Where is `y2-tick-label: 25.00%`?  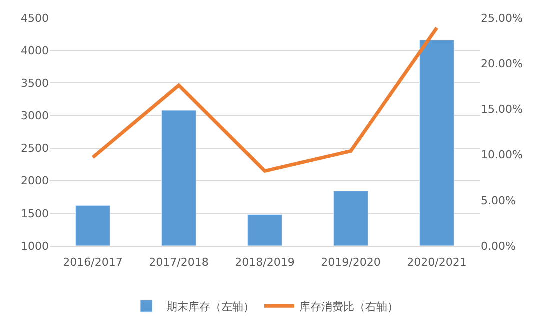 y2-tick-label: 25.00% is located at coordinates (502, 18).